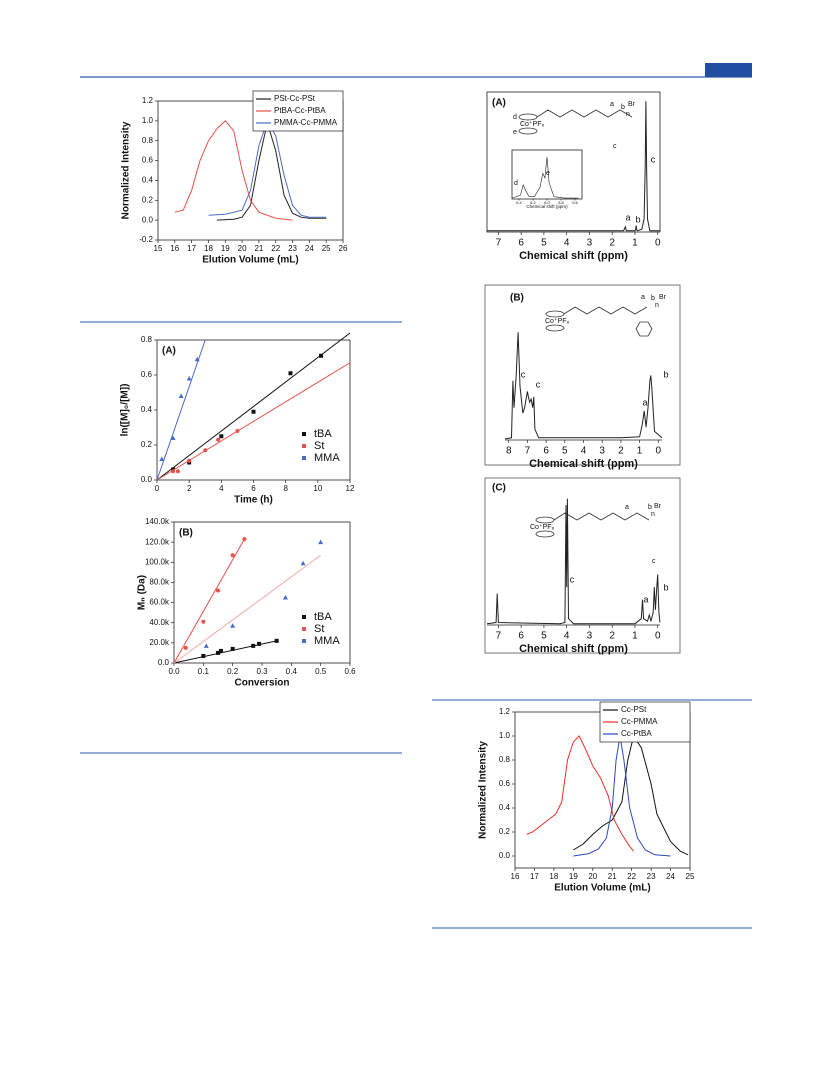 The width and height of the screenshot is (833, 1091). Describe the element at coordinates (148, 140) in the screenshot. I see `y-tick-label: 0.8` at that location.